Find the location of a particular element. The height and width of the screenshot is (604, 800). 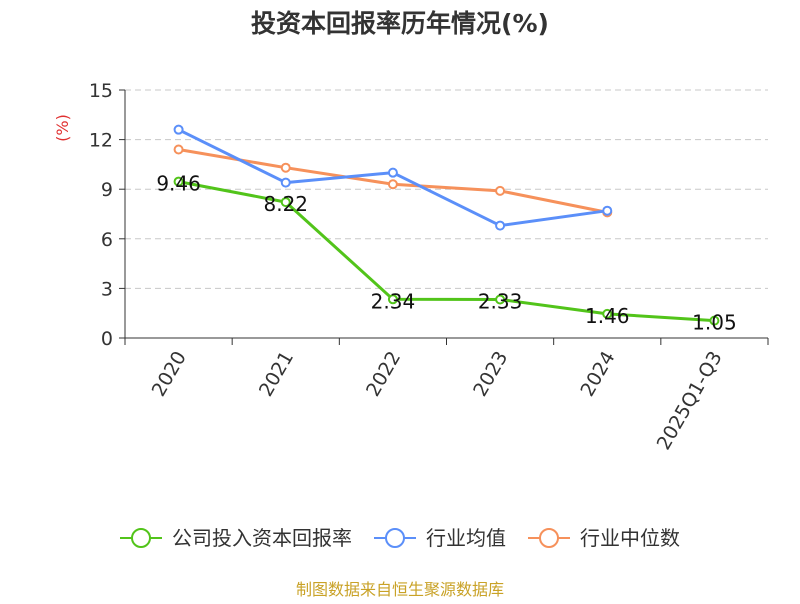

data-label: 1.46 is located at coordinates (607, 316).